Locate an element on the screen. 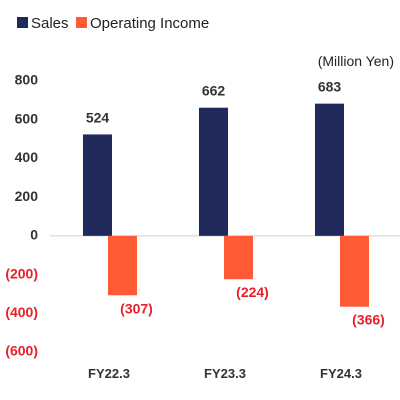 This screenshot has width=400, height=400. category-label: FY23.3 is located at coordinates (225, 373).